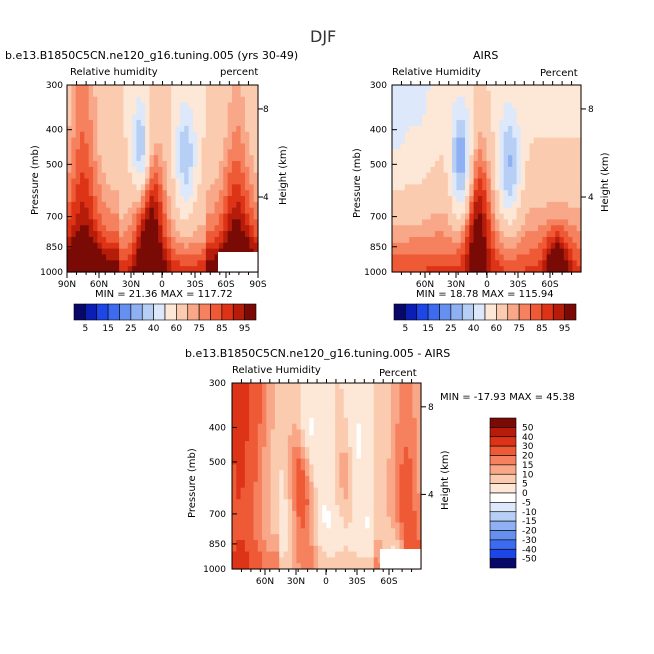  I want to click on colorbar-swatch, so click(102, 312).